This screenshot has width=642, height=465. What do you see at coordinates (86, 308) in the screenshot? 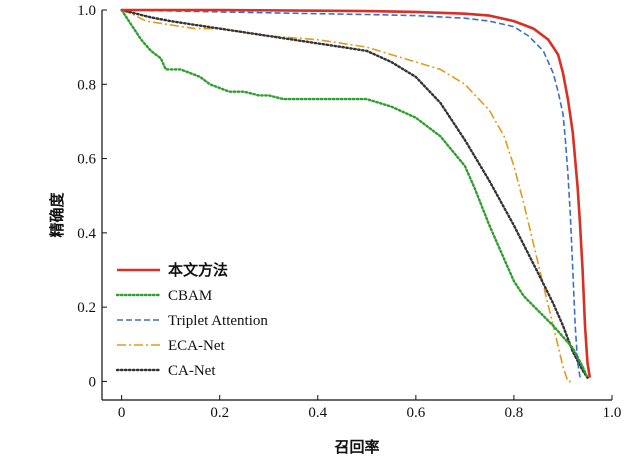
I see `y-tick-label: 0.2` at bounding box center [86, 308].